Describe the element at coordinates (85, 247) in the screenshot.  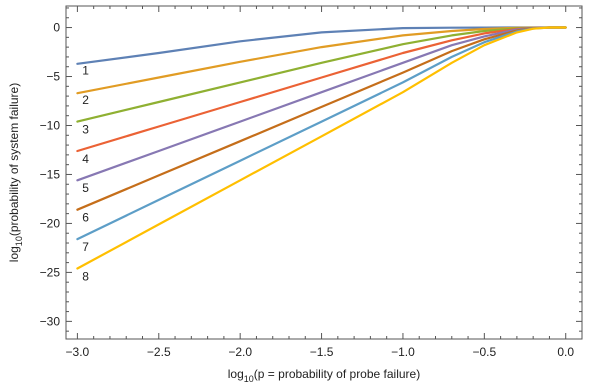
I see `series-label-7: 7` at that location.